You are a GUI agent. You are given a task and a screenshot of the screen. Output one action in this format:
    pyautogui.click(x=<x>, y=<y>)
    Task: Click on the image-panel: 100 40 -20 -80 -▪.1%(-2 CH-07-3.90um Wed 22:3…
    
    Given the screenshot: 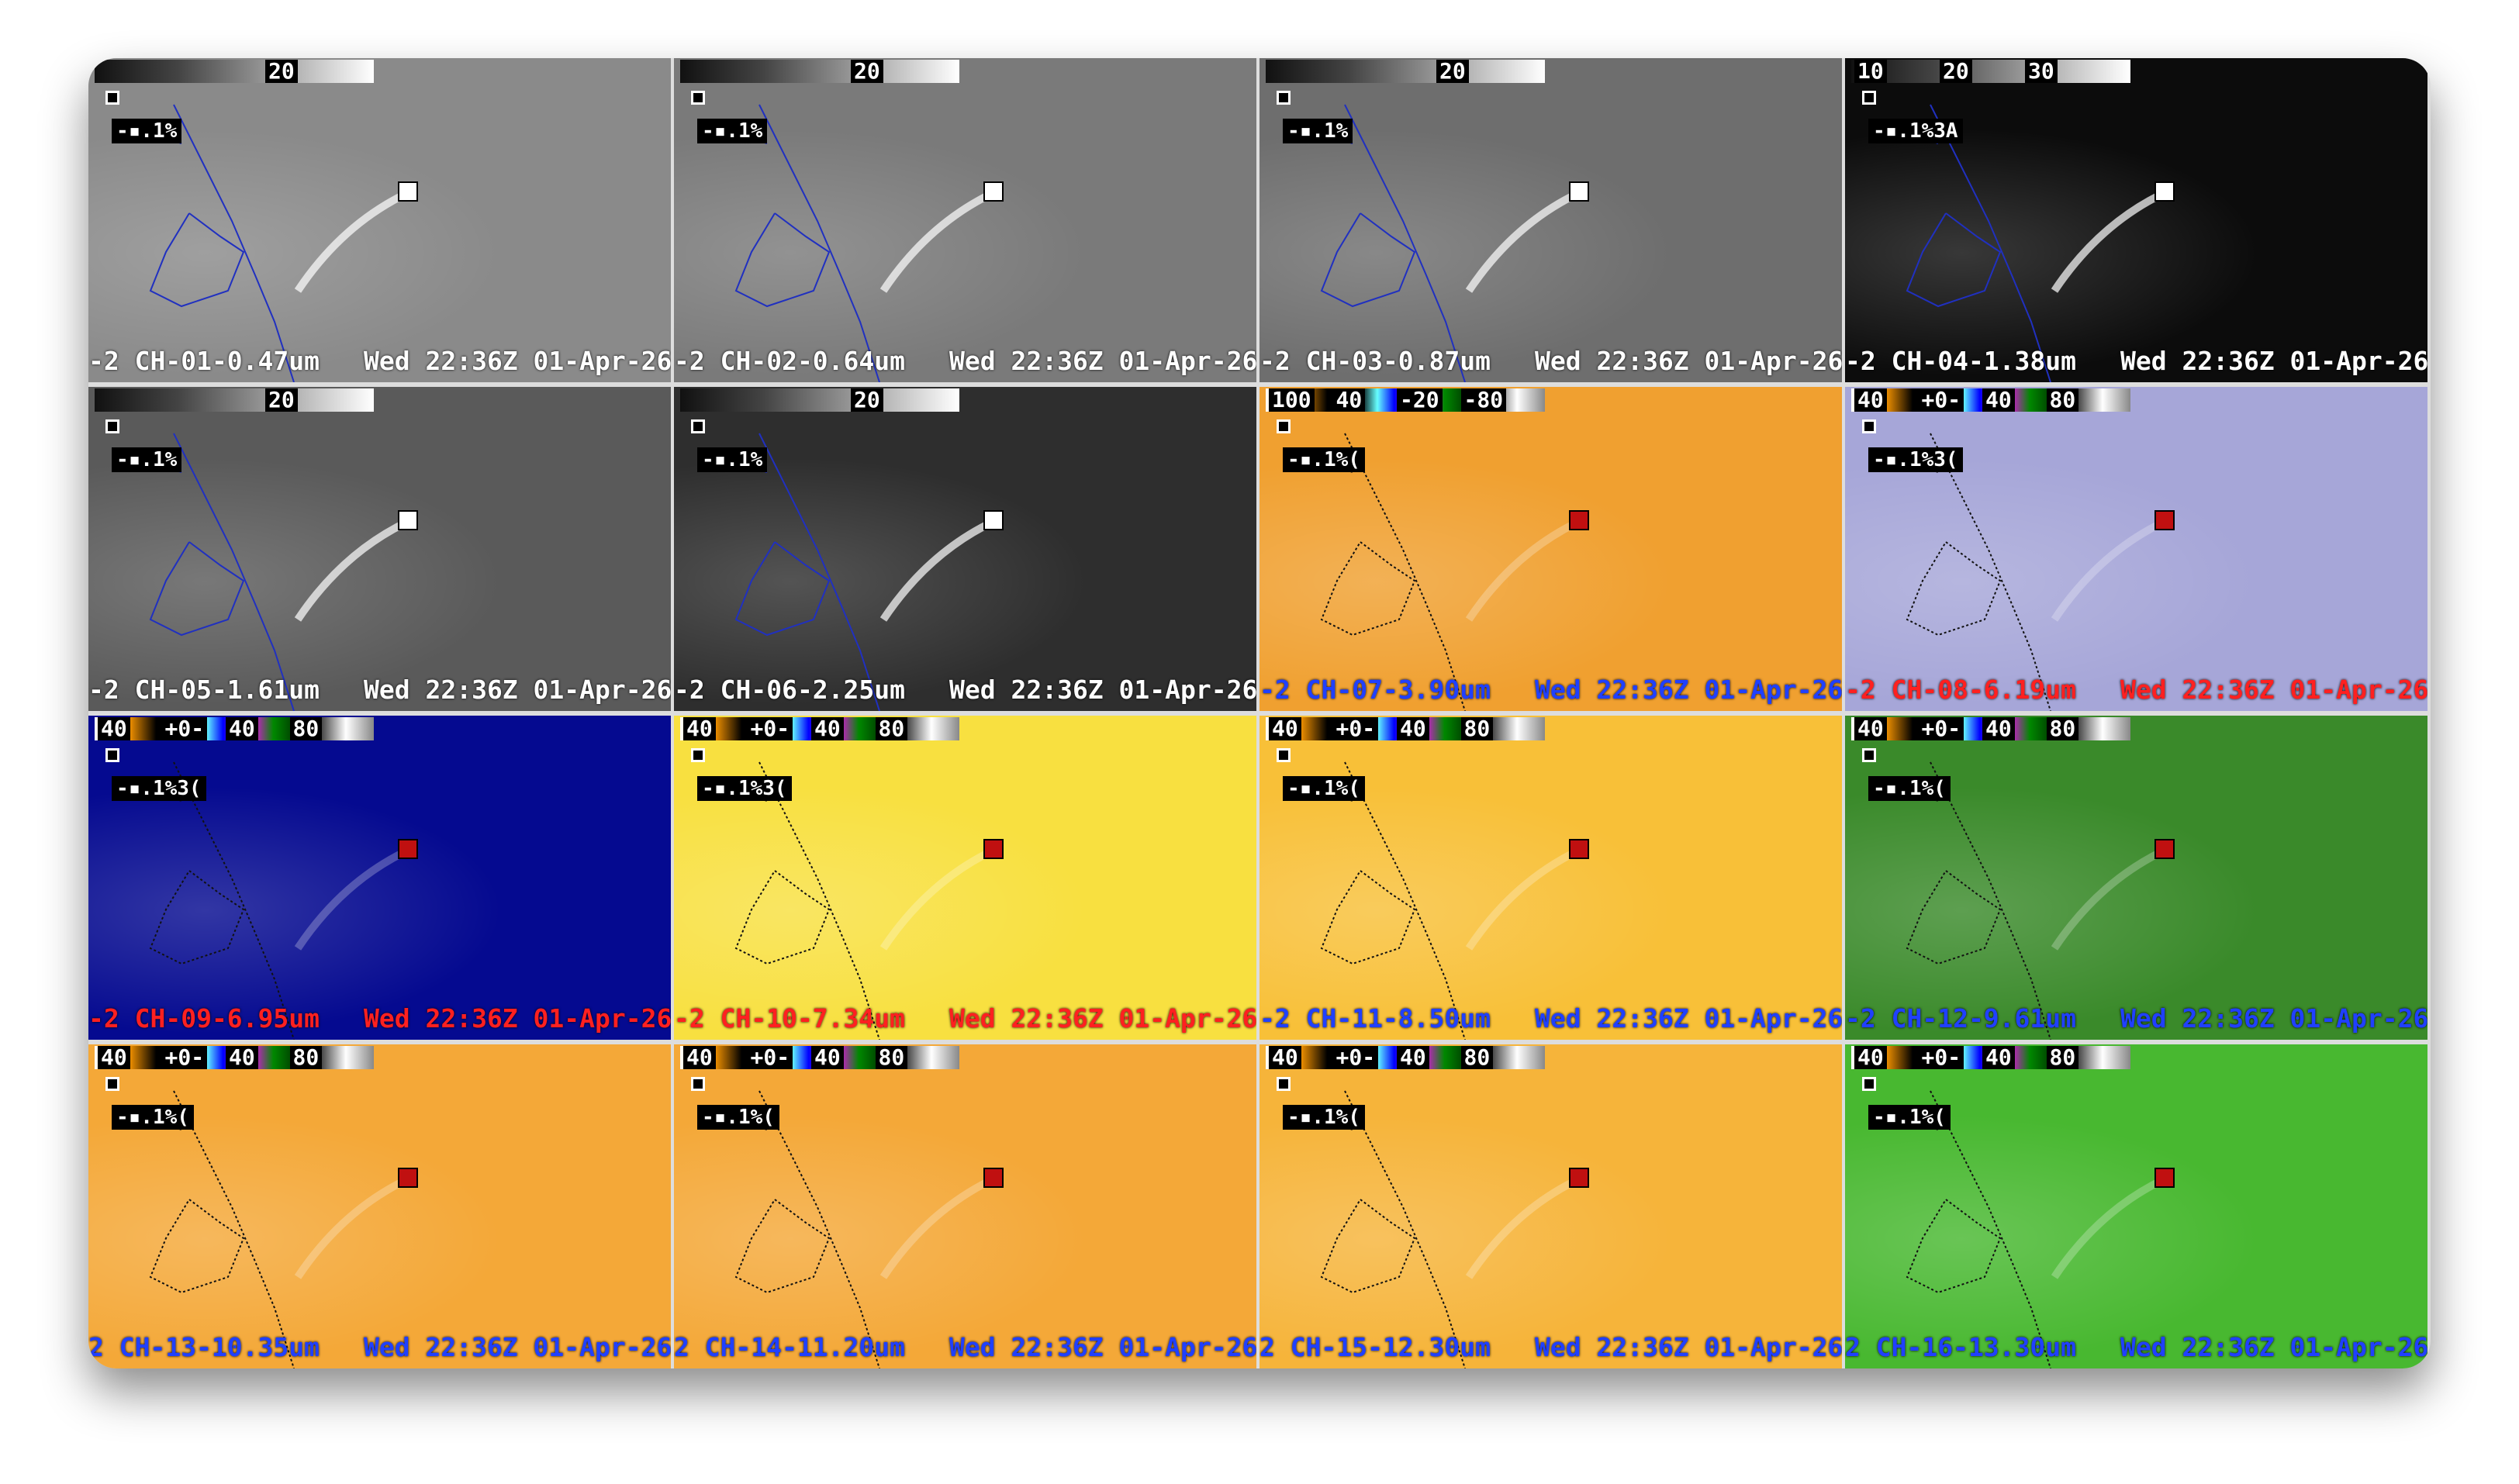 What is the action you would take?
    pyautogui.click(x=1551, y=549)
    